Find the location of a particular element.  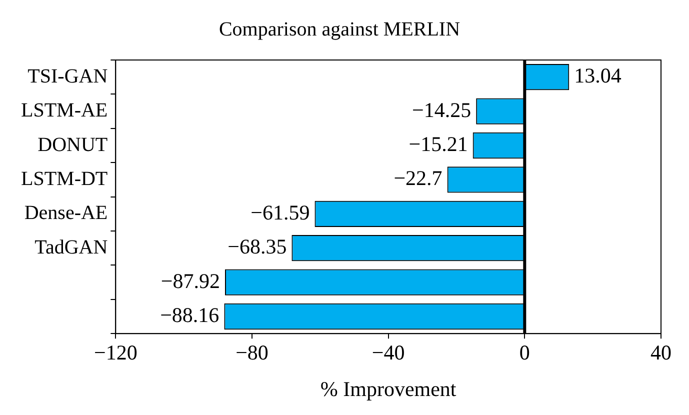

data-label: −88.16 is located at coordinates (190, 315).